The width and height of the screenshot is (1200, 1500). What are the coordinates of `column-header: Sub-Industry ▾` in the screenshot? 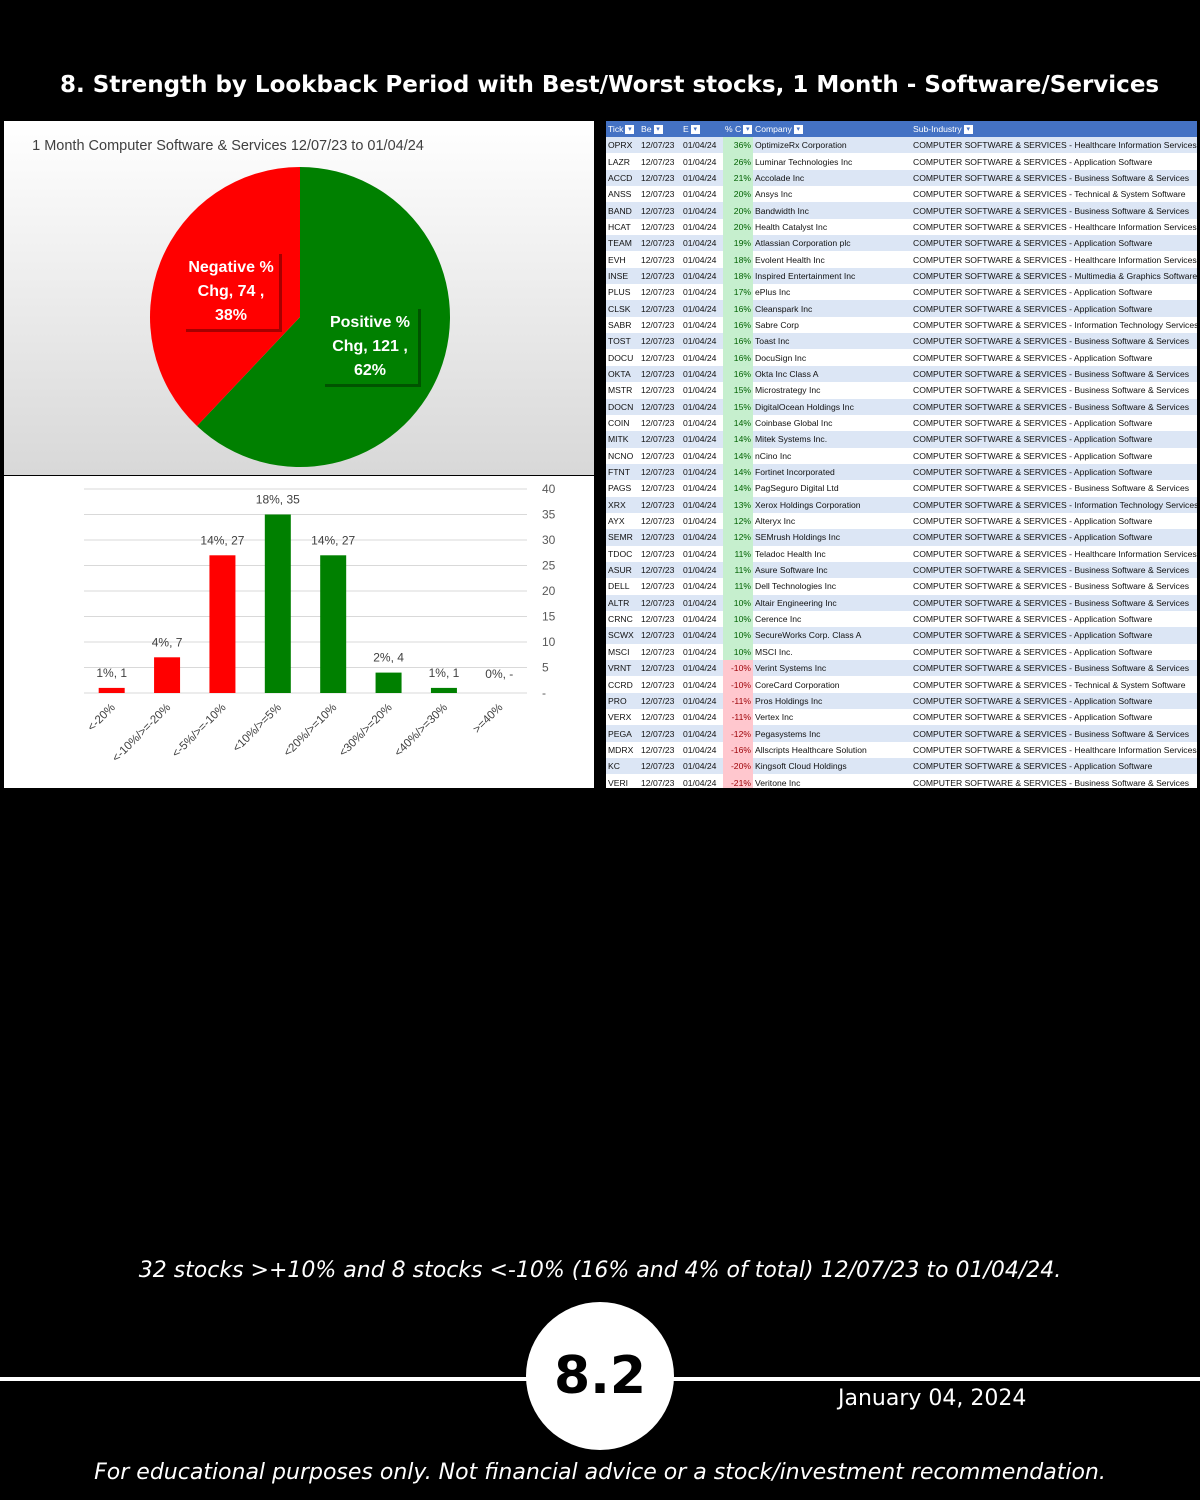 It's located at (1054, 129).